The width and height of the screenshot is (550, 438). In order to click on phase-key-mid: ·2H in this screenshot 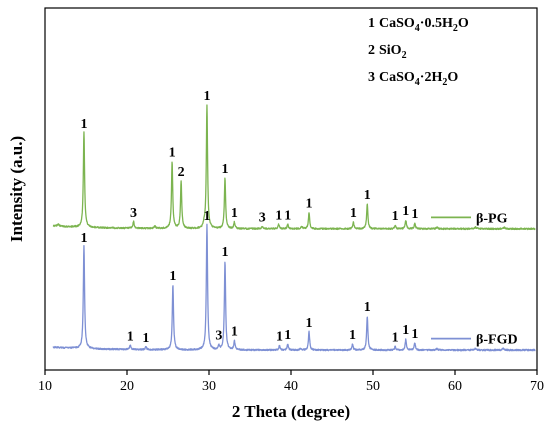, I will do `click(431, 77)`.